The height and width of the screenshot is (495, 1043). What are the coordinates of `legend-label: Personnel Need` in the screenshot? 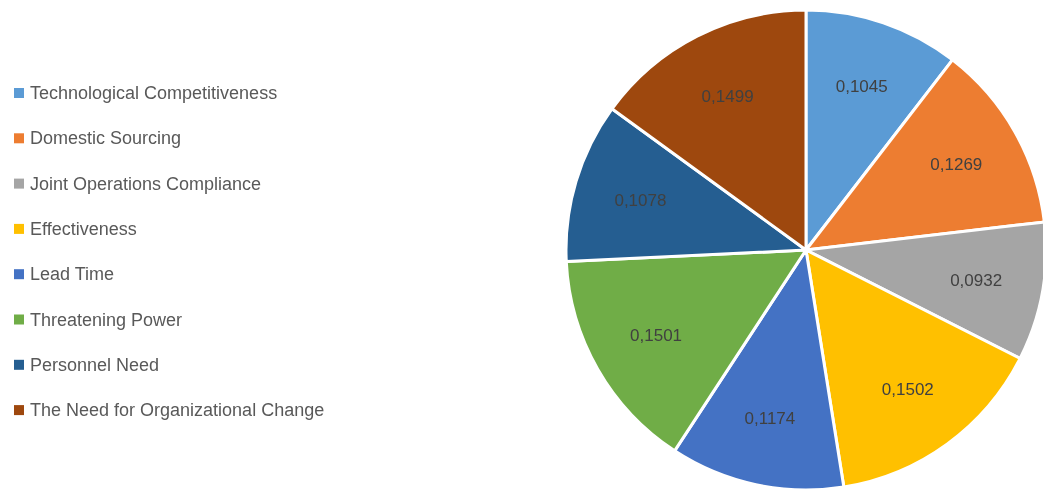 It's located at (95, 364).